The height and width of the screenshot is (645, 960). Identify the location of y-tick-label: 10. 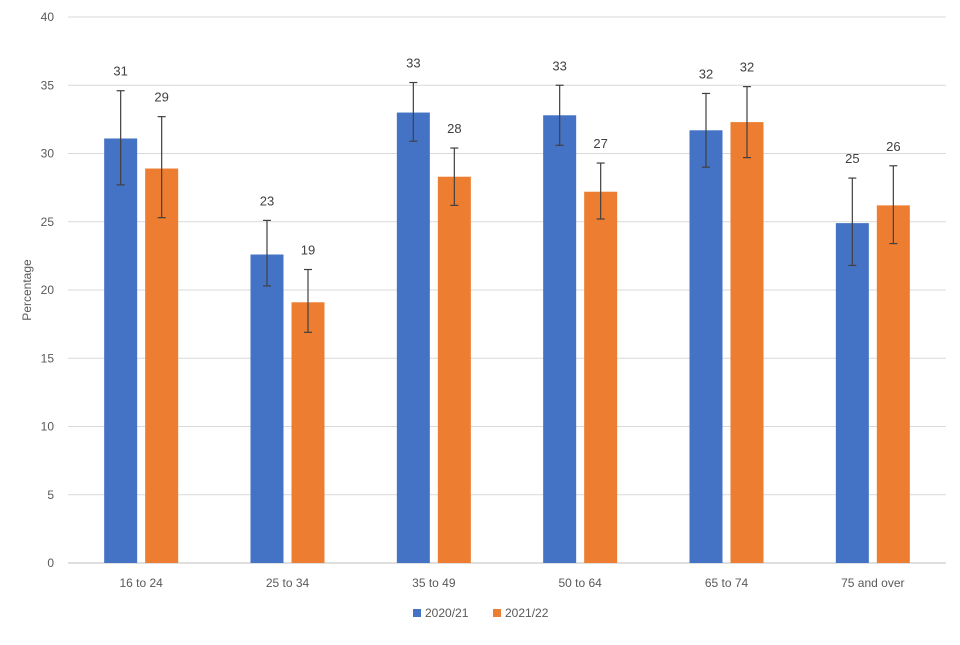
(48, 427).